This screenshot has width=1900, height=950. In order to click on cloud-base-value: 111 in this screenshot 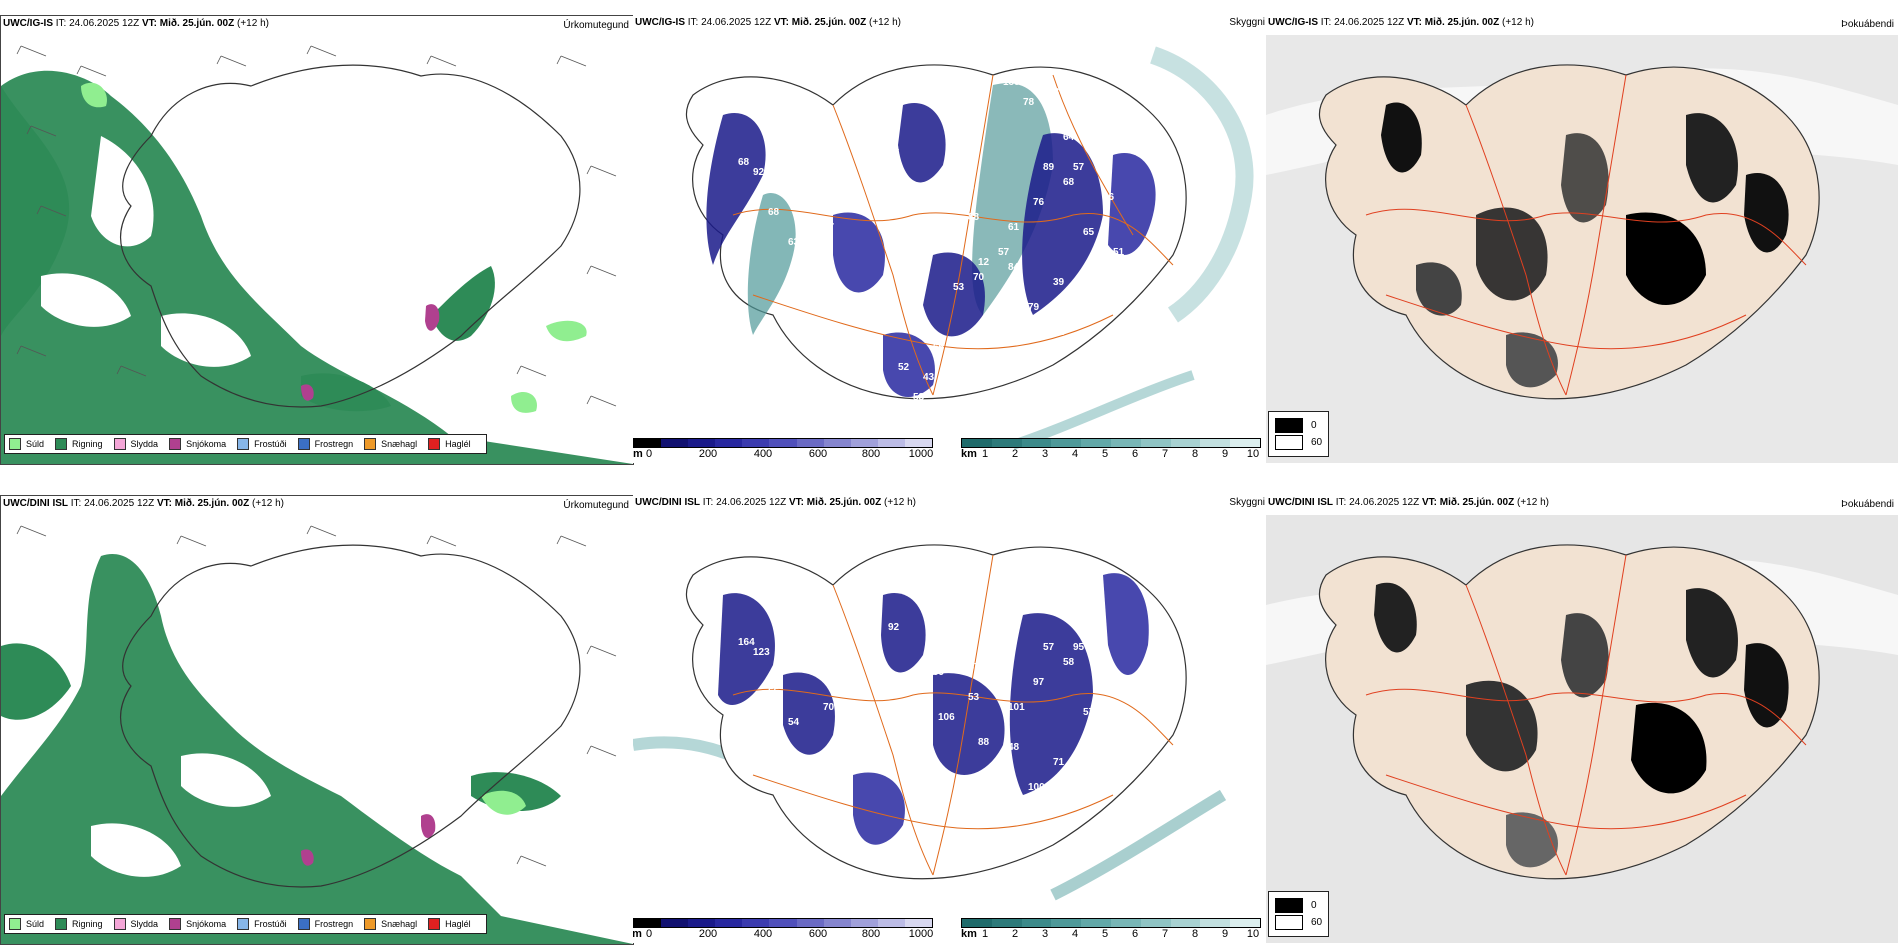, I will do `click(821, 182)`.